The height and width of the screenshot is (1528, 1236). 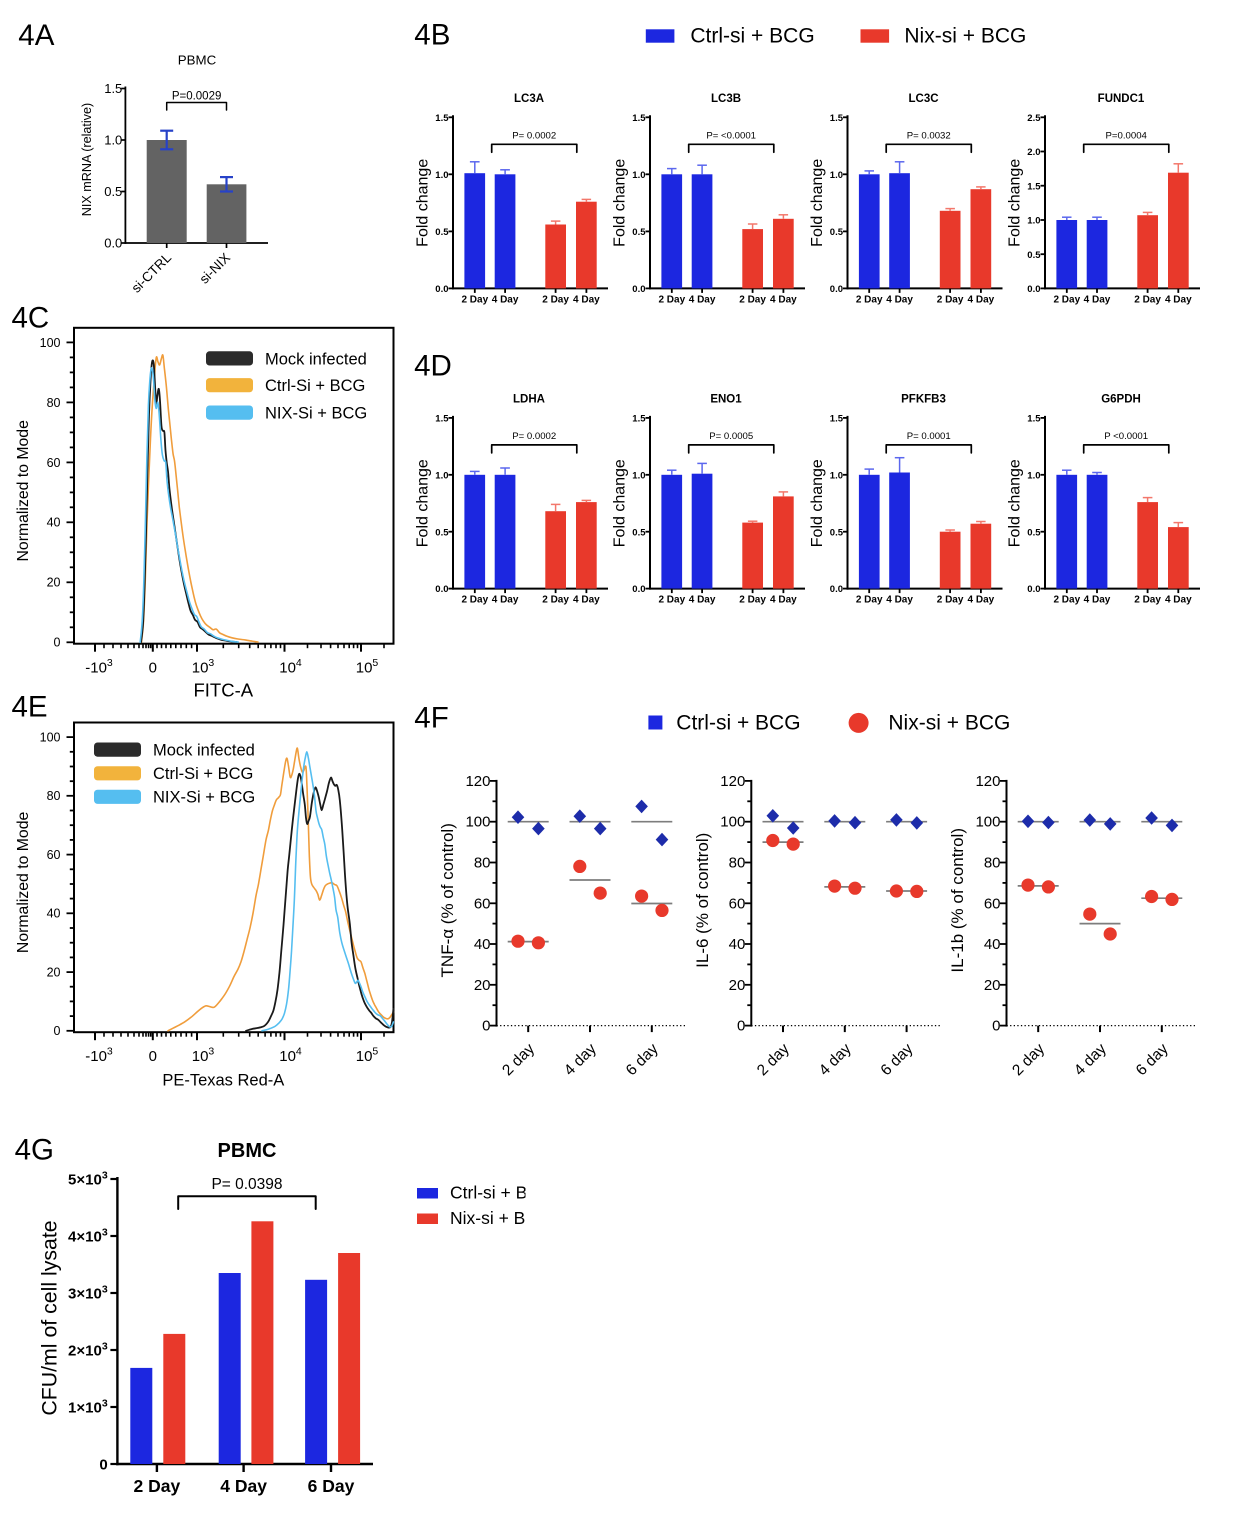 What do you see at coordinates (331, 1486) in the screenshot?
I see `svg-text: 6 Day` at bounding box center [331, 1486].